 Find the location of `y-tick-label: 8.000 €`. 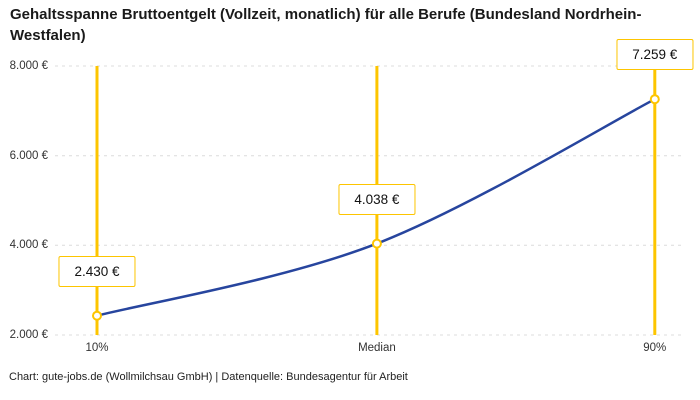

y-tick-label: 8.000 € is located at coordinates (28, 66).